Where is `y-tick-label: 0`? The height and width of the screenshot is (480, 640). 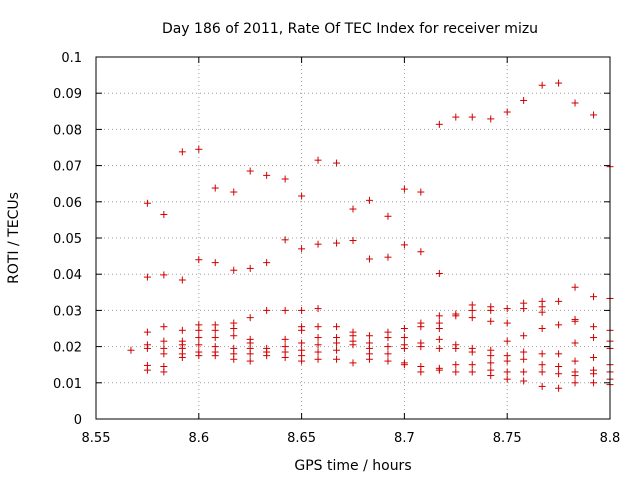 y-tick-label: 0 is located at coordinates (78, 420).